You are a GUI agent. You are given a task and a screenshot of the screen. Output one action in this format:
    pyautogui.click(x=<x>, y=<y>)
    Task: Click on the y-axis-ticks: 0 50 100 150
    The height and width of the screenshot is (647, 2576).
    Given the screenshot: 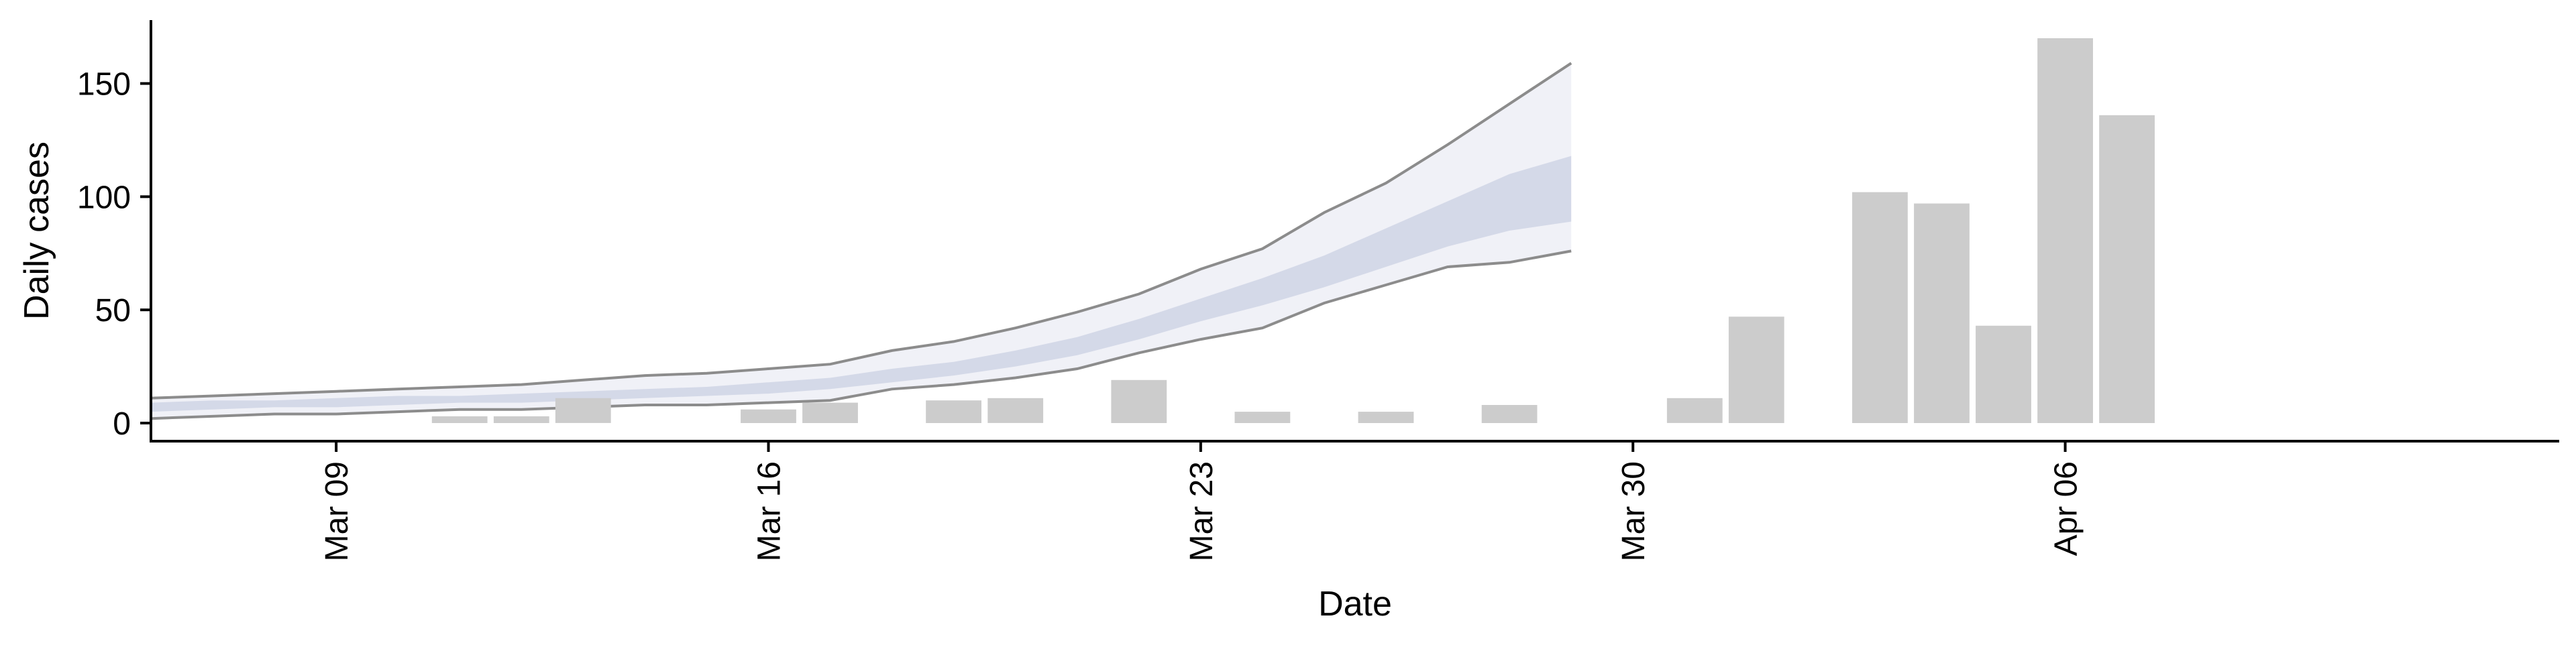 What is the action you would take?
    pyautogui.click(x=114, y=254)
    